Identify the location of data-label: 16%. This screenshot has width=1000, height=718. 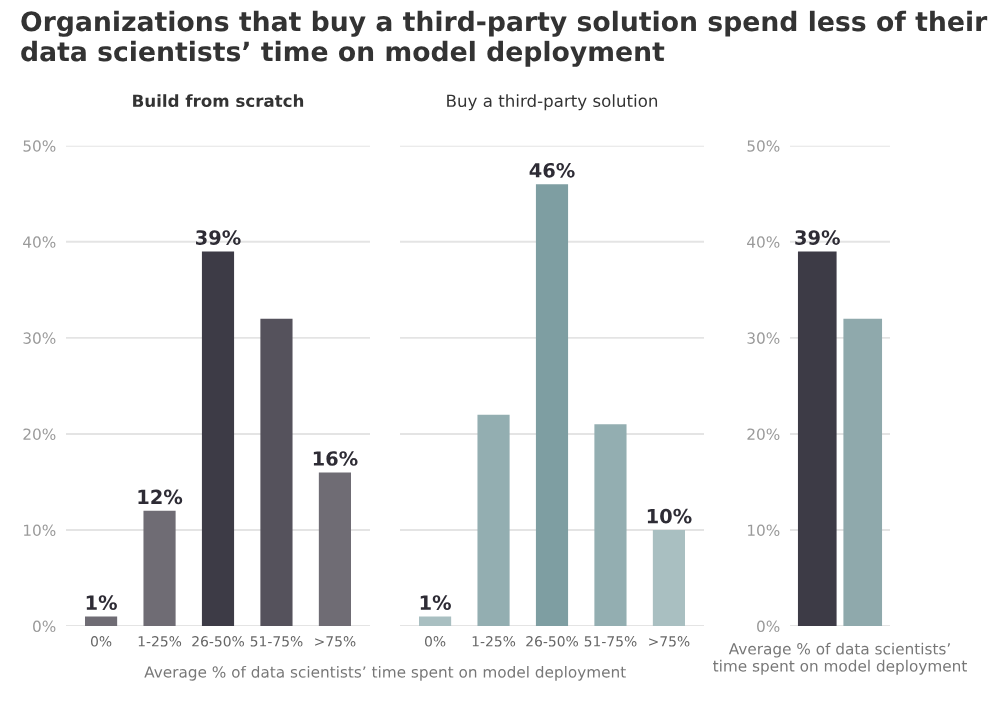
(335, 458).